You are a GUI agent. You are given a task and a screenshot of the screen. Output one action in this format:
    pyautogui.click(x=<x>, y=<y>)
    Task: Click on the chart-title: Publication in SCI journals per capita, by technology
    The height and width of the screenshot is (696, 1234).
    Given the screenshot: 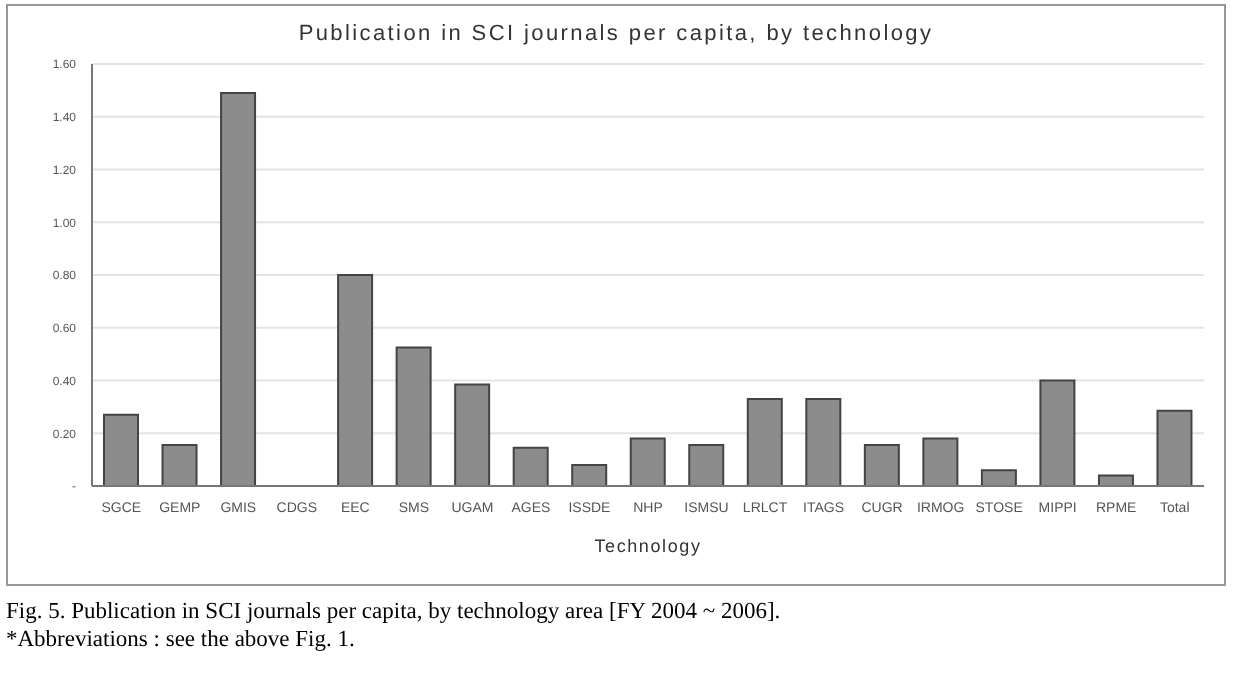 What is the action you would take?
    pyautogui.click(x=616, y=34)
    